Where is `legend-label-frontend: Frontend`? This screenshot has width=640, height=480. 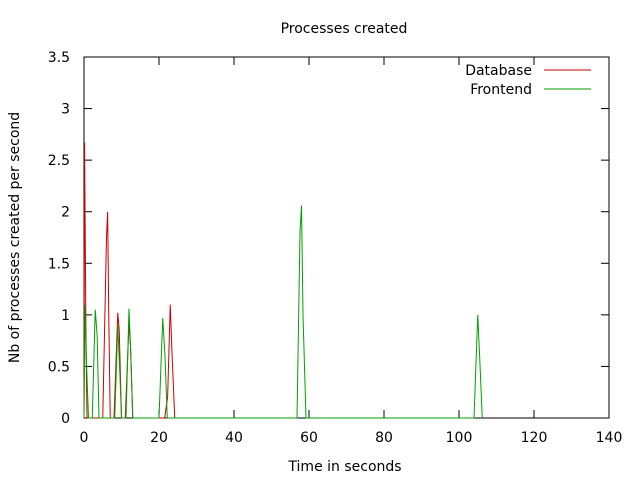 legend-label-frontend: Frontend is located at coordinates (501, 90).